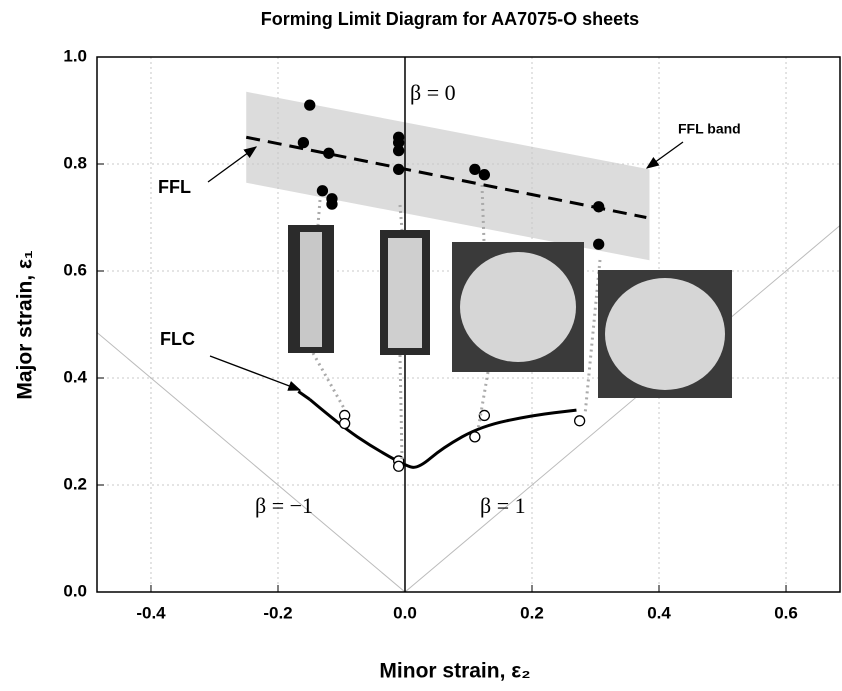  Describe the element at coordinates (532, 612) in the screenshot. I see `x-tick-label: 0.2` at that location.